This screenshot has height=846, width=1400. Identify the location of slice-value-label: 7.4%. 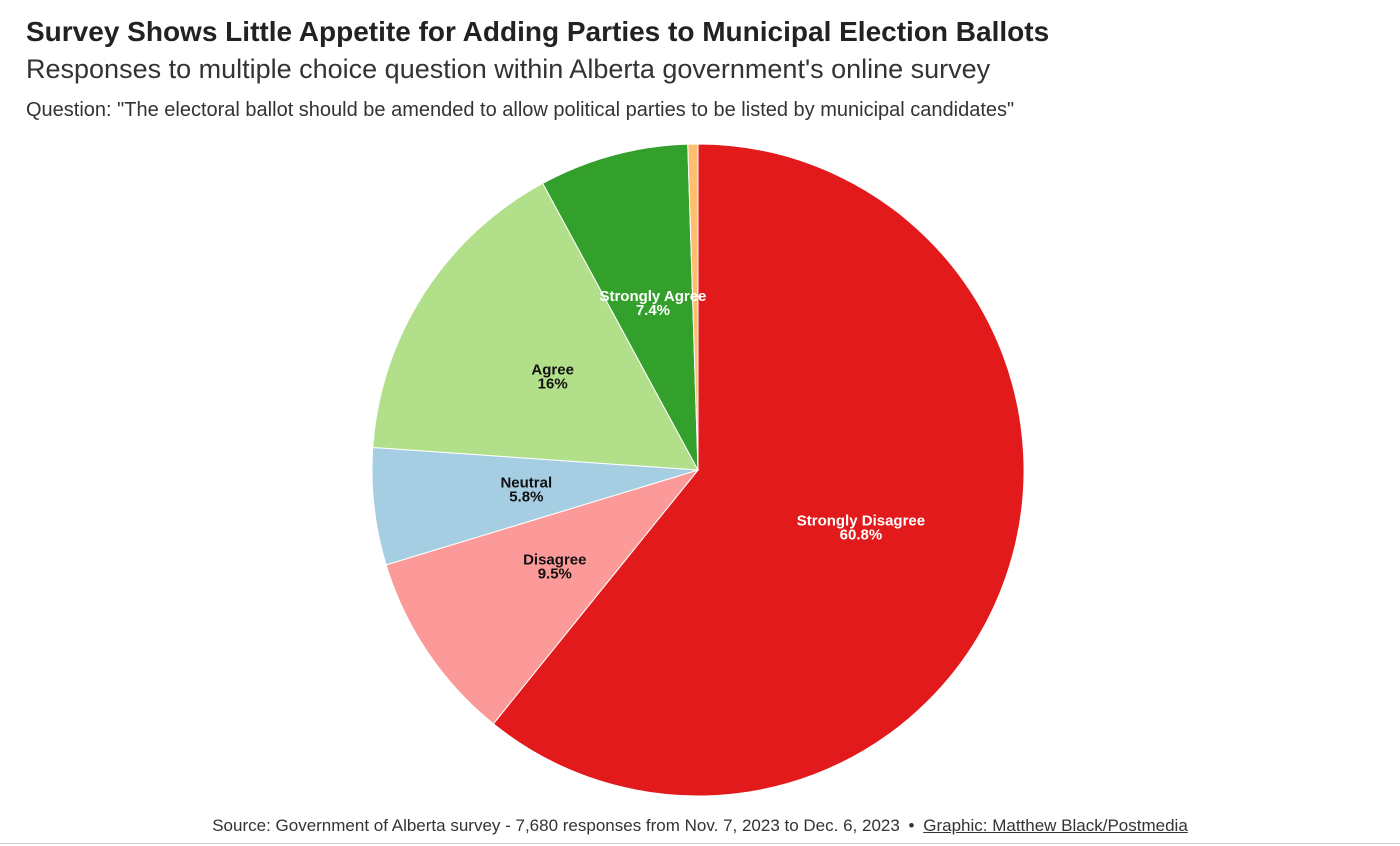
(653, 310).